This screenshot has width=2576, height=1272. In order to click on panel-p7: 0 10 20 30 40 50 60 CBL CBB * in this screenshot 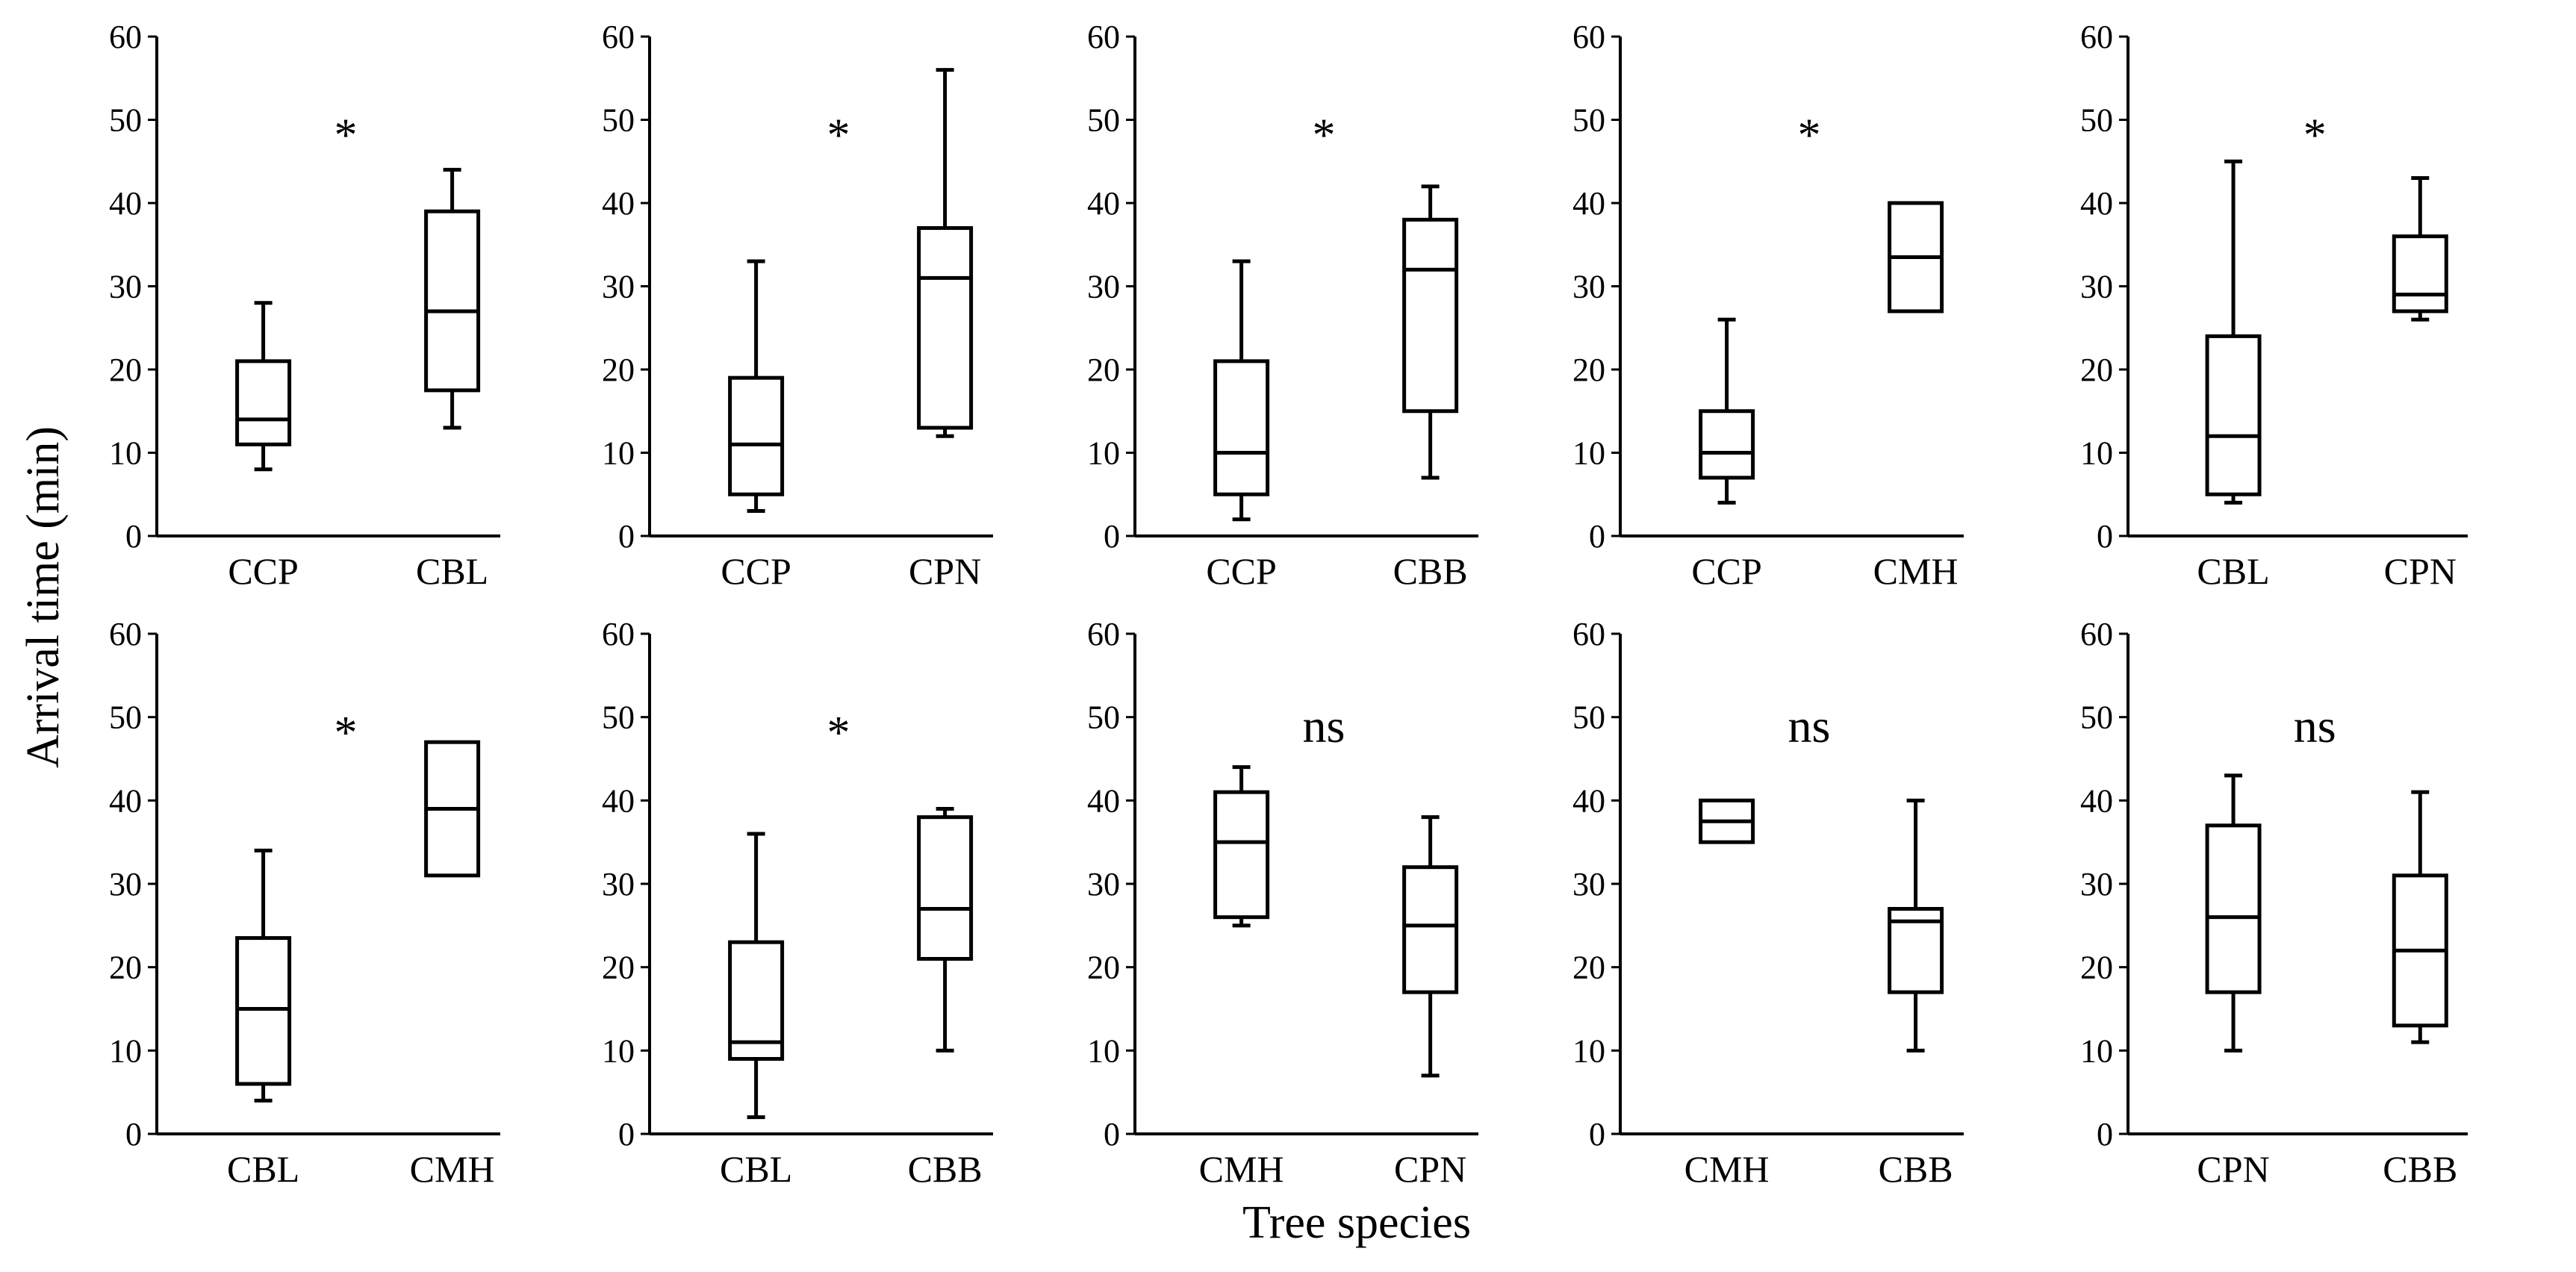, I will do `click(797, 903)`.